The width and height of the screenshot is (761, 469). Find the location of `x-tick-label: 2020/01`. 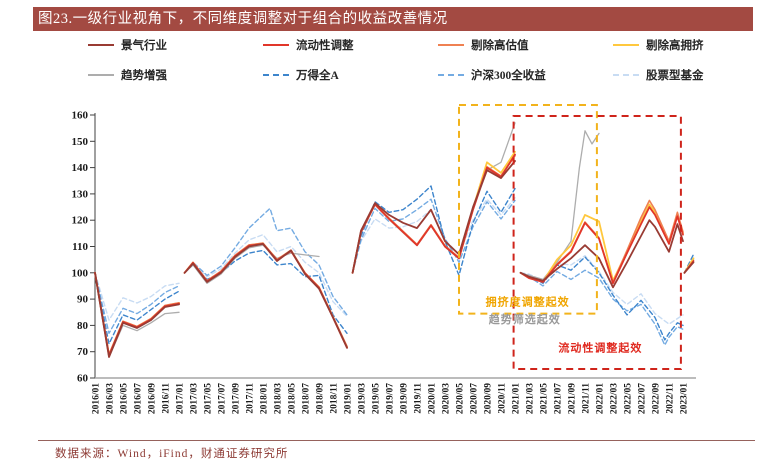

x-tick-label: 2020/01 is located at coordinates (433, 398).